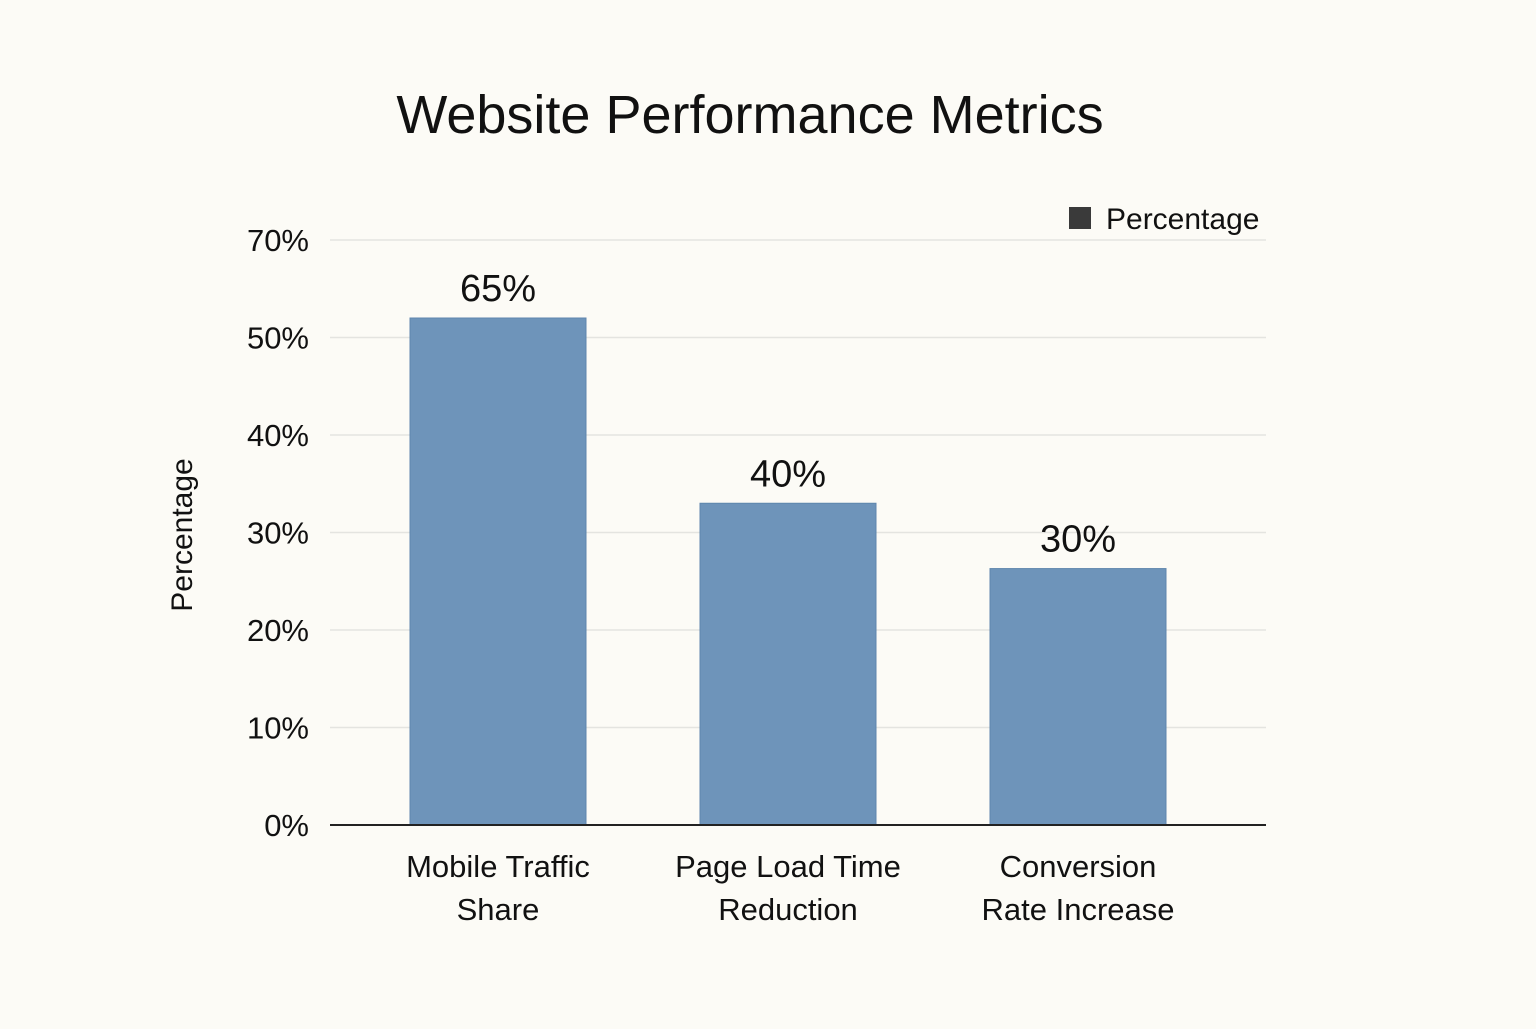  What do you see at coordinates (1078, 540) in the screenshot?
I see `bar-value-label: 30%` at bounding box center [1078, 540].